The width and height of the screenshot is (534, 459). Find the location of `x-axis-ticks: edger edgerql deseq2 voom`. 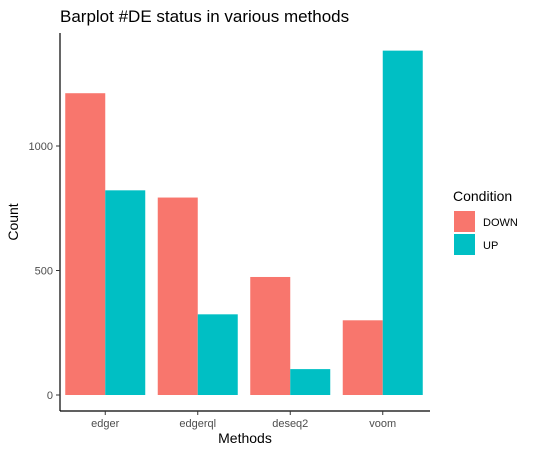

x-axis-ticks: edger edgerql deseq2 voom is located at coordinates (243, 420).